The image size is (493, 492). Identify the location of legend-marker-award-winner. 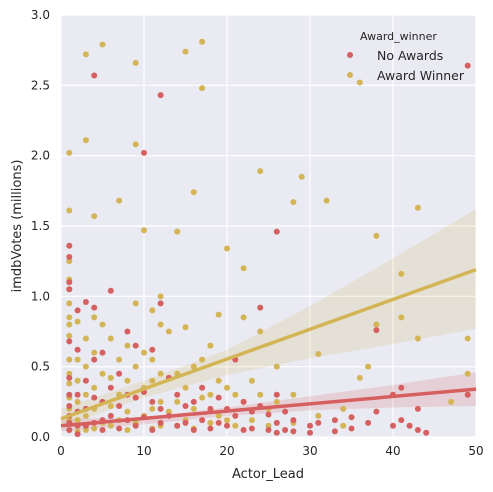
(350, 75).